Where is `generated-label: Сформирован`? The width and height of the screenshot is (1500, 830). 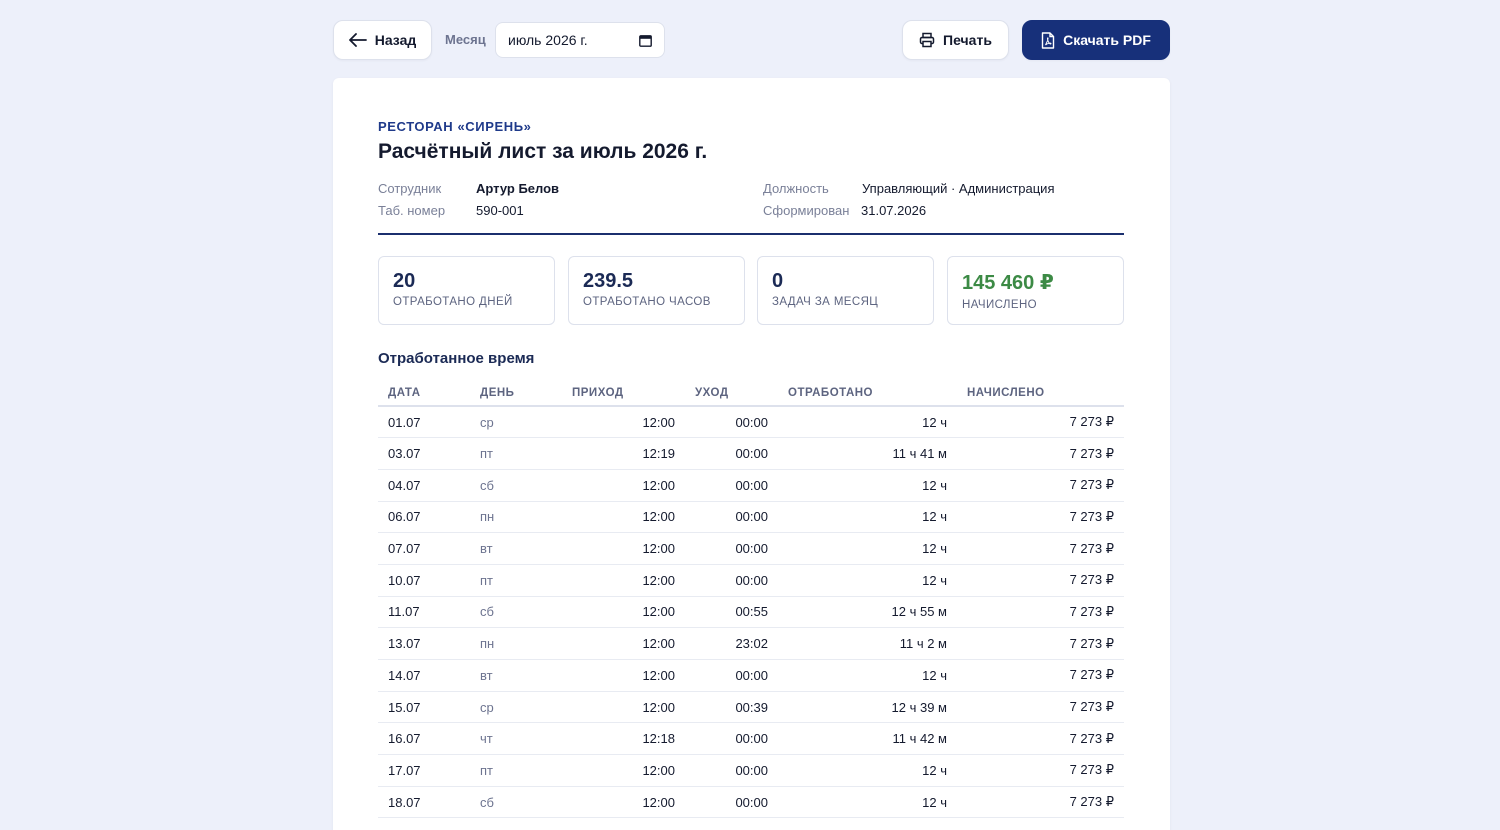 generated-label: Сформирован is located at coordinates (806, 210).